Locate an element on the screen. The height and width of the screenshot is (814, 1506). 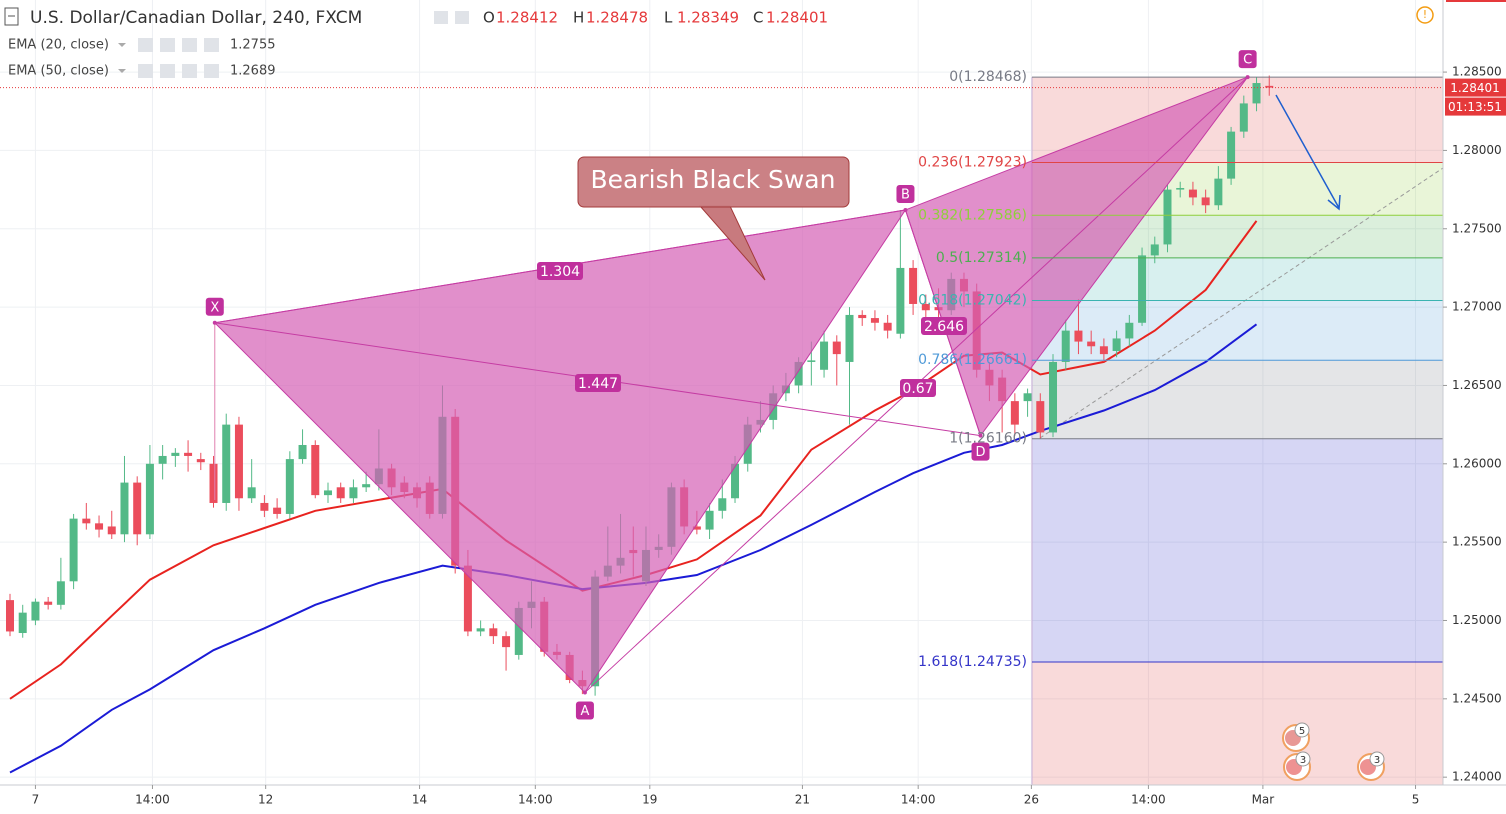
ohlc-value: 1.28412 is located at coordinates (527, 18).